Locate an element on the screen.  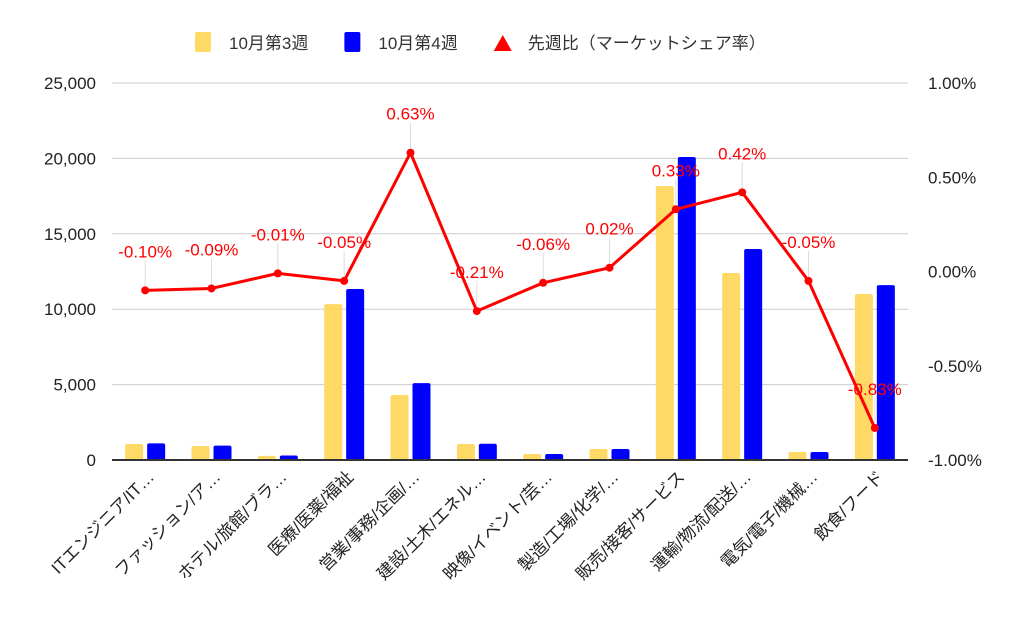
data-label: 0.63% is located at coordinates (410, 114).